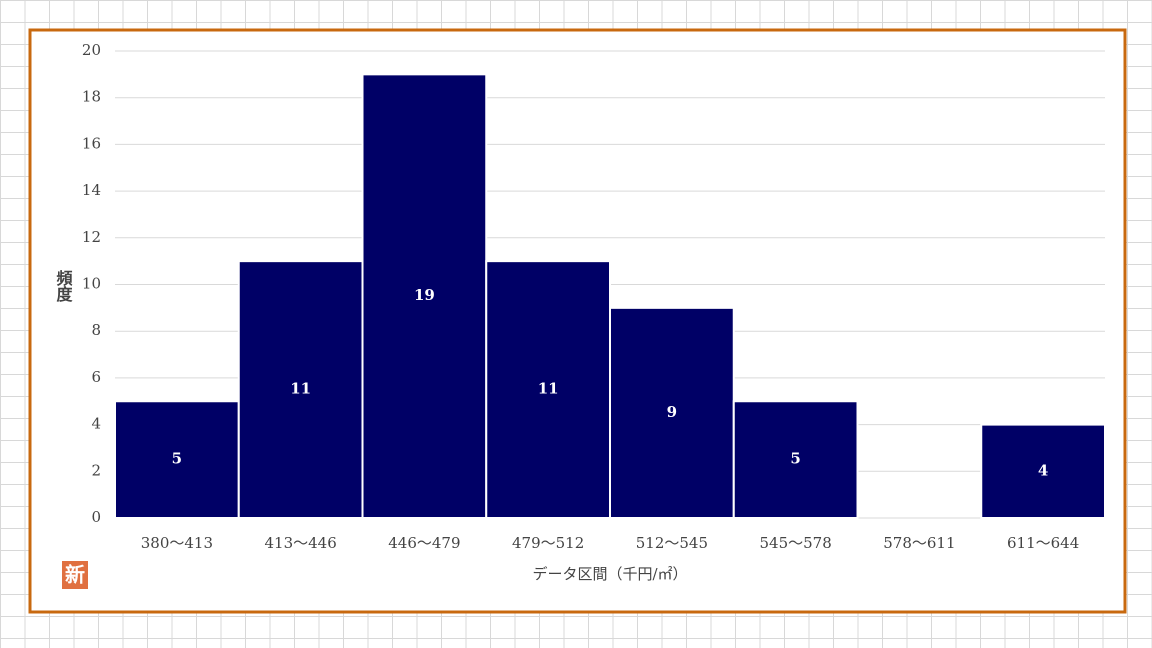 This screenshot has height=648, width=1152. Describe the element at coordinates (1043, 543) in the screenshot. I see `x-tick-label: 611〜644` at that location.